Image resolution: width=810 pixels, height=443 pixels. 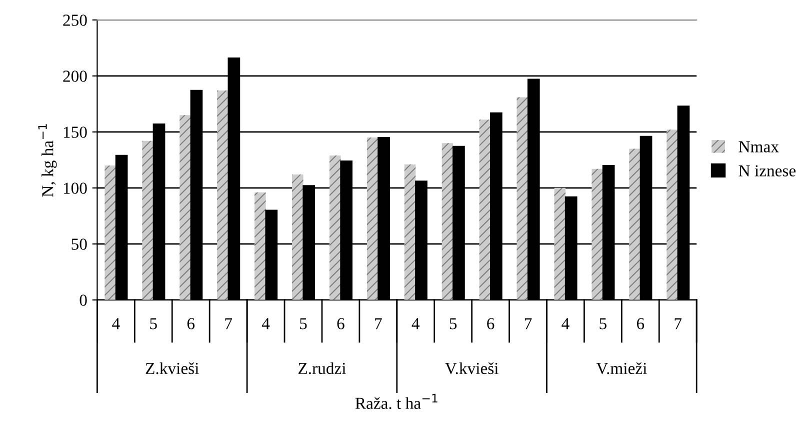 What do you see at coordinates (767, 170) in the screenshot?
I see `legend-label: N iznese` at bounding box center [767, 170].